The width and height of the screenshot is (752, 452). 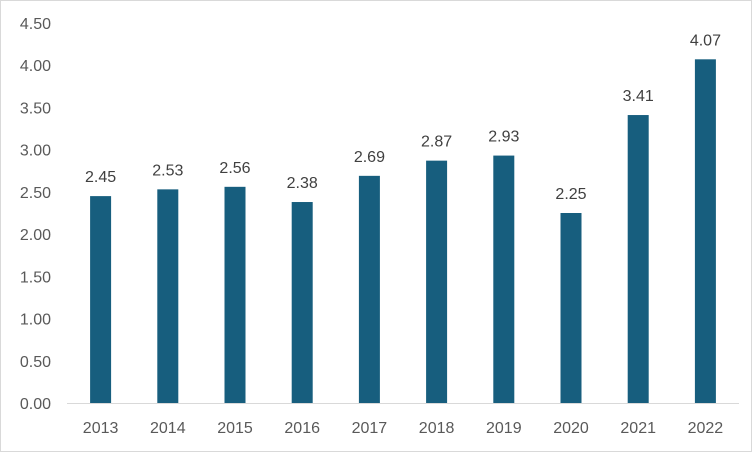 What do you see at coordinates (369, 157) in the screenshot?
I see `data-label-2017: 2.69` at bounding box center [369, 157].